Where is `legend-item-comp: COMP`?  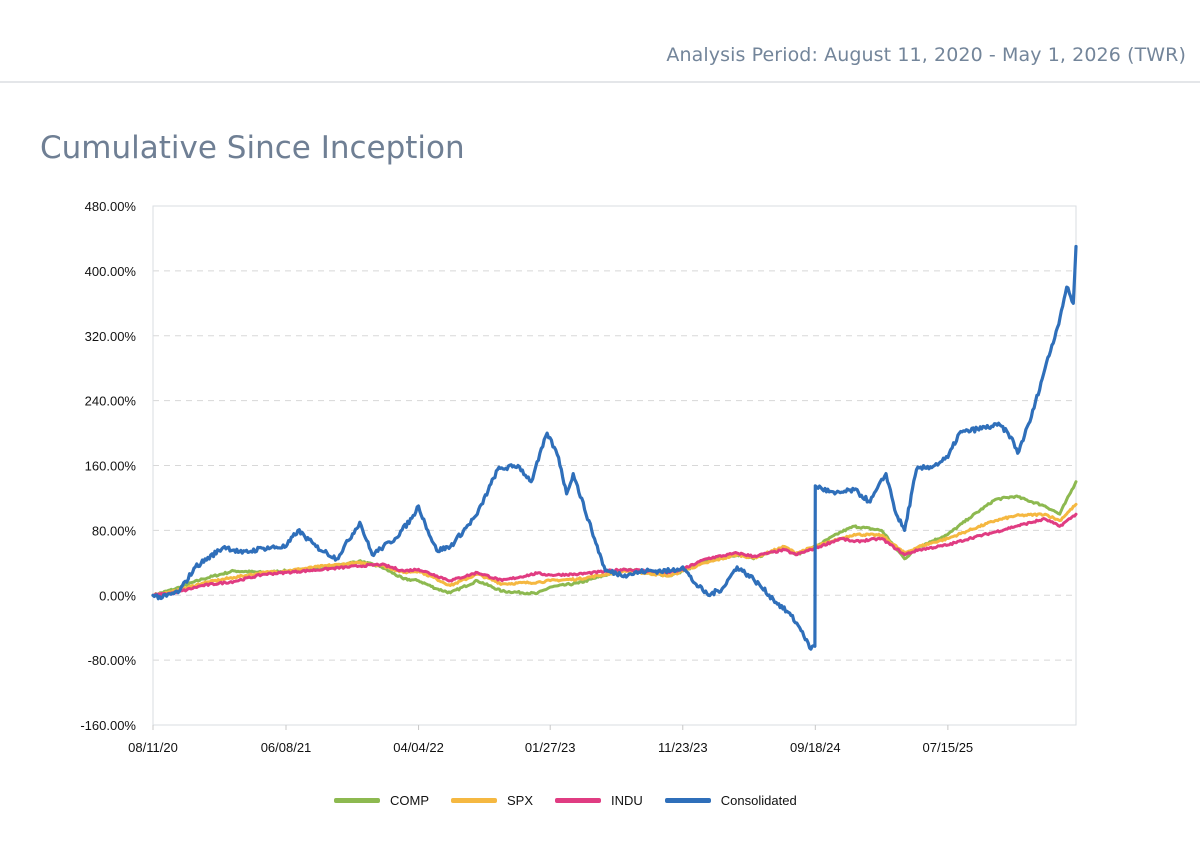
legend-item-comp: COMP is located at coordinates (381, 800).